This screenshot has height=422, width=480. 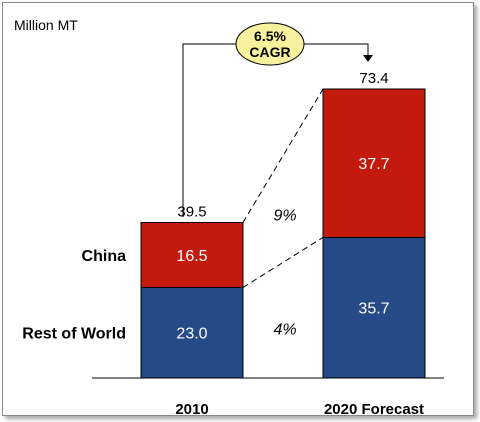 I want to click on growth-rate-rest-of-world: 4%, so click(x=284, y=330).